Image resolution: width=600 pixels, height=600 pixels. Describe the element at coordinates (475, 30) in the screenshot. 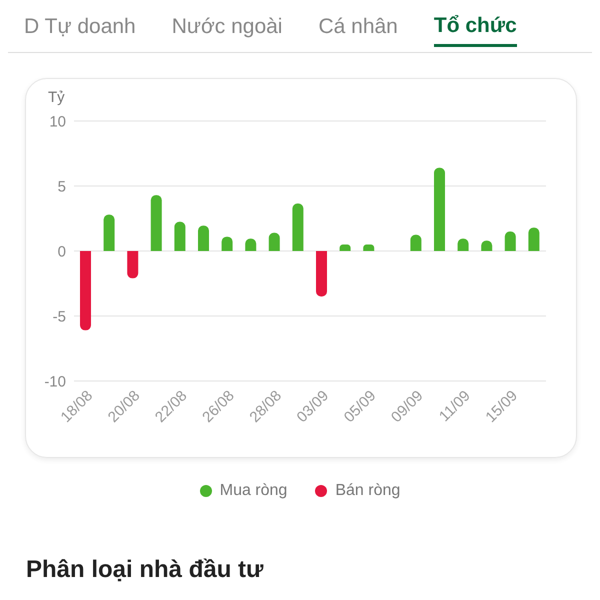

I see `text: Tổ chức` at that location.